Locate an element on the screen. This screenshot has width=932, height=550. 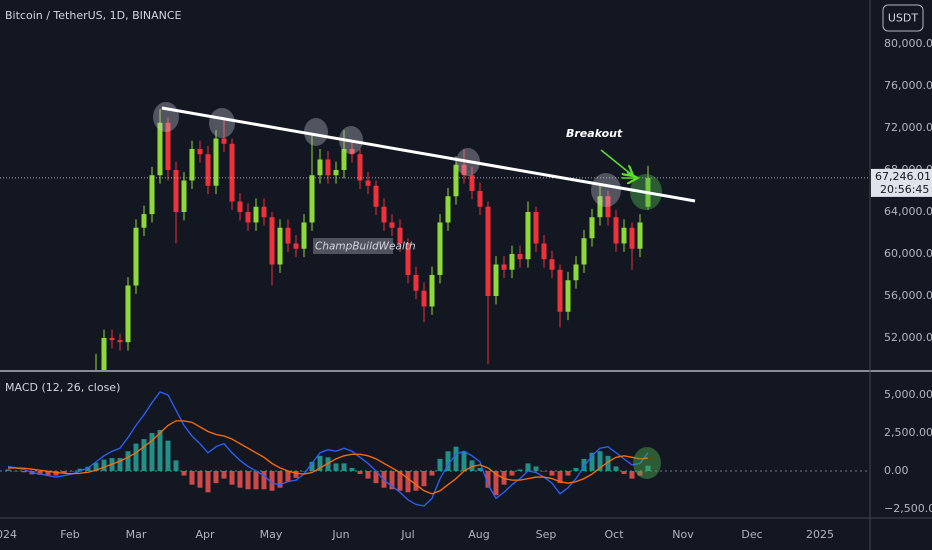
currency-box is located at coordinates (903, 18).